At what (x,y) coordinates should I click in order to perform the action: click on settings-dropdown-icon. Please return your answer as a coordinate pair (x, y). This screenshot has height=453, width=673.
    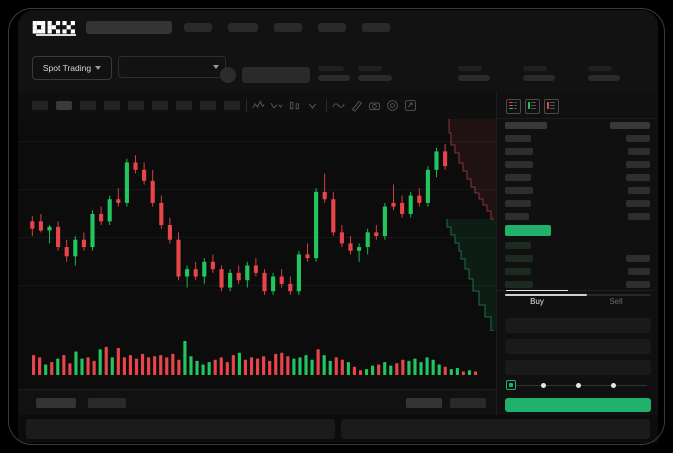
    Looking at the image, I should click on (312, 105).